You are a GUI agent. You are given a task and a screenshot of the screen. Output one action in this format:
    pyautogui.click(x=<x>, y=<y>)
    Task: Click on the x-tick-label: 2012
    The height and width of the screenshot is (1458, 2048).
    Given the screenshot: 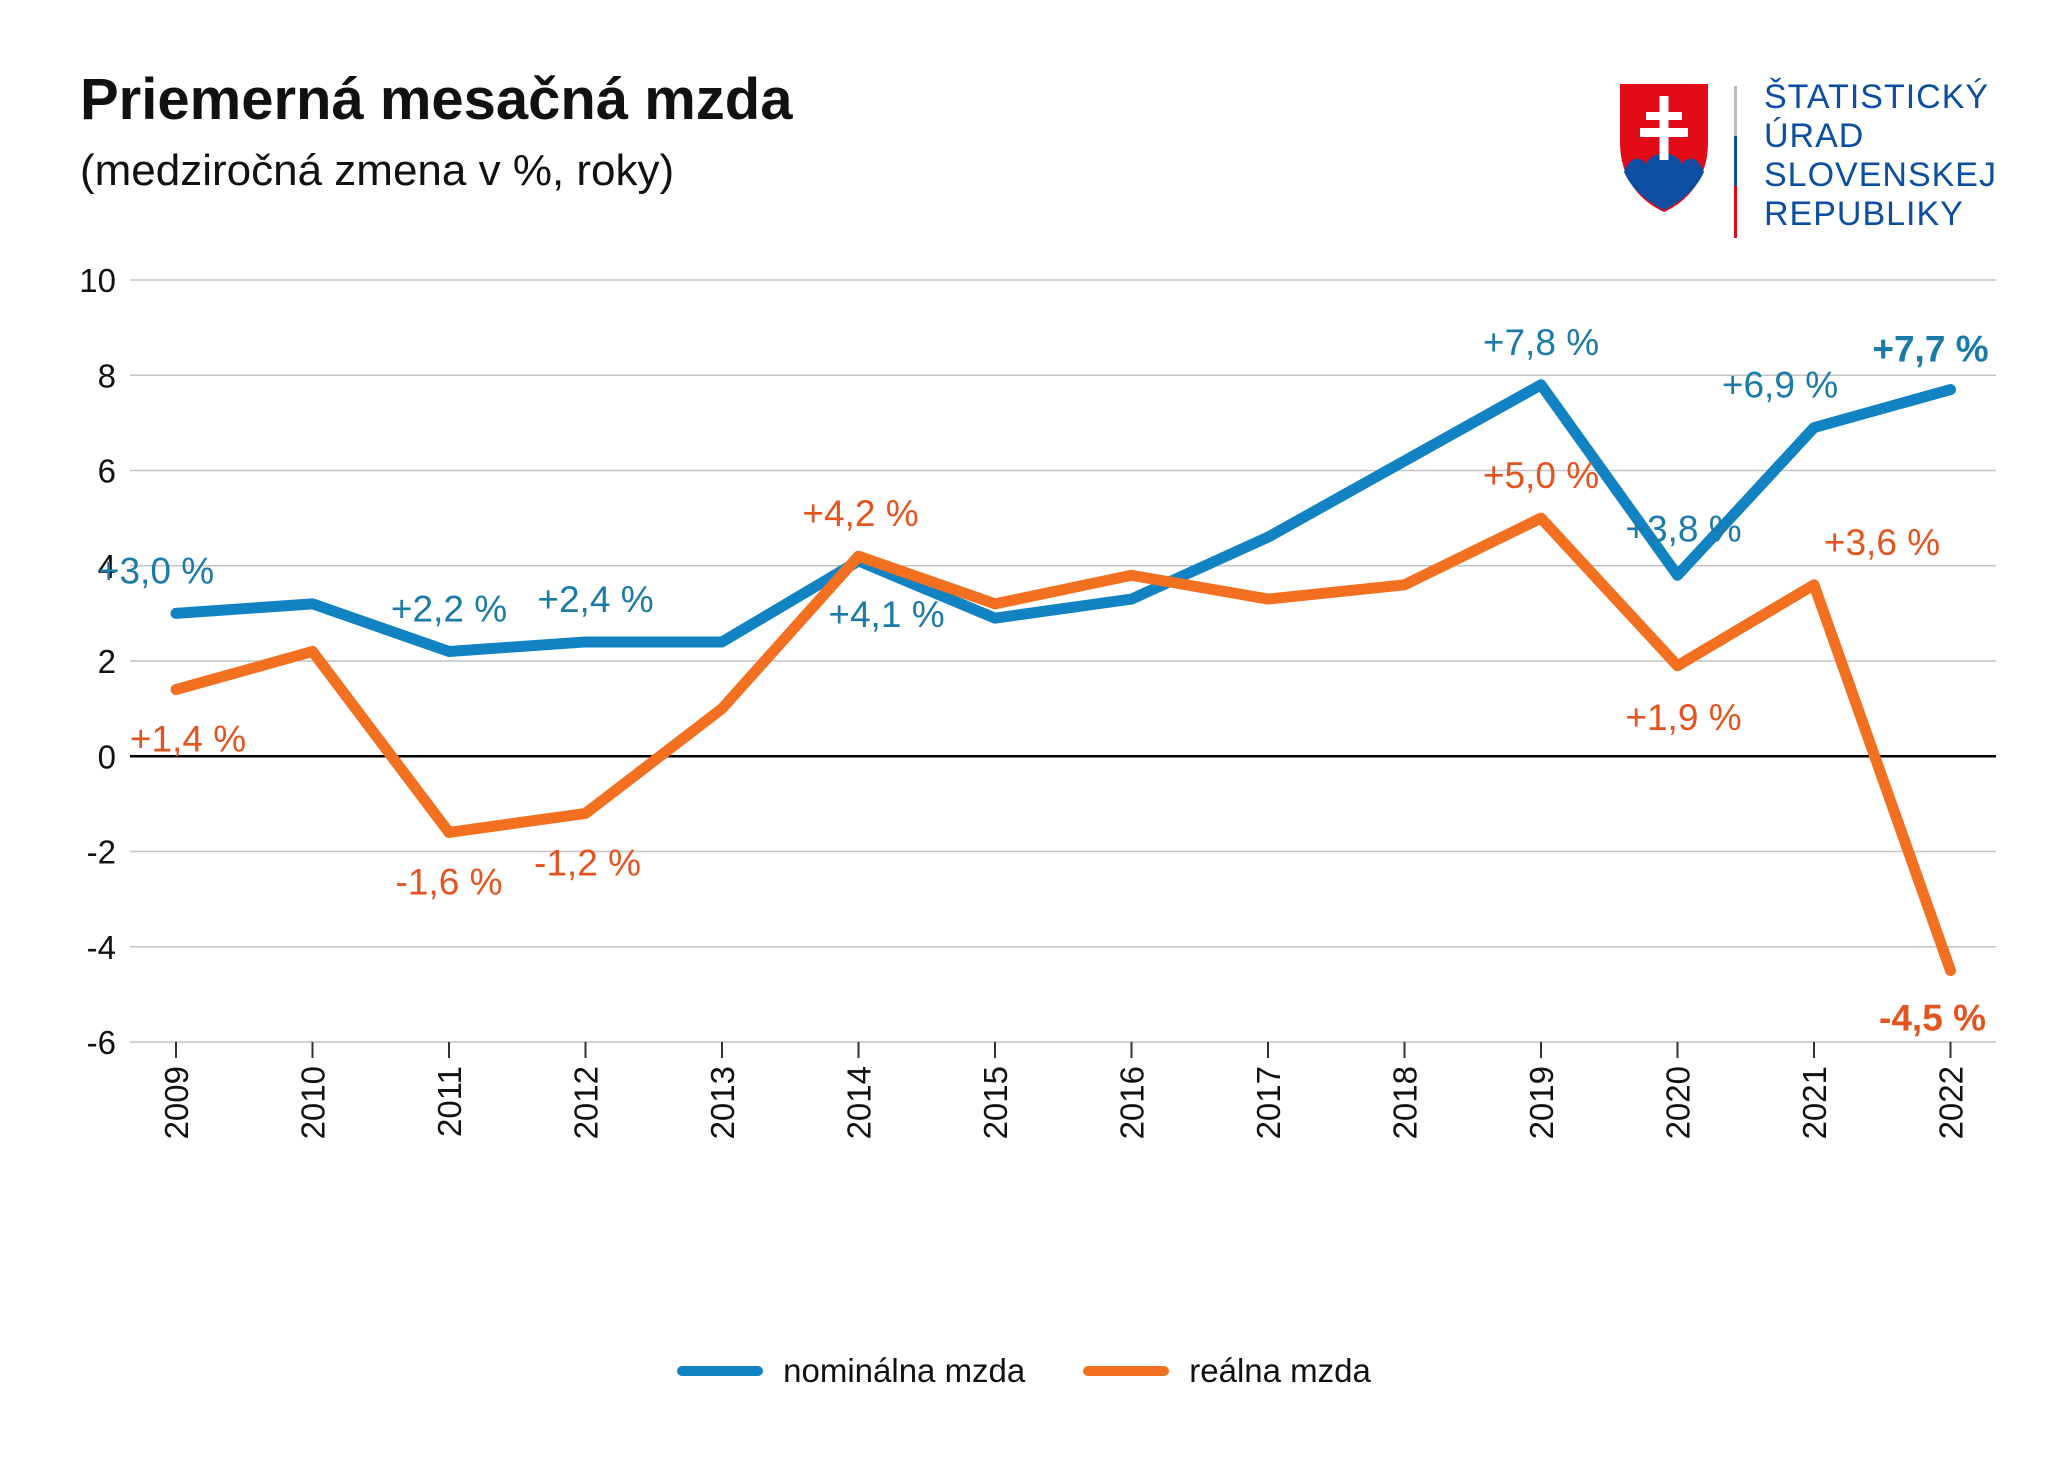 What is the action you would take?
    pyautogui.click(x=586, y=1102)
    